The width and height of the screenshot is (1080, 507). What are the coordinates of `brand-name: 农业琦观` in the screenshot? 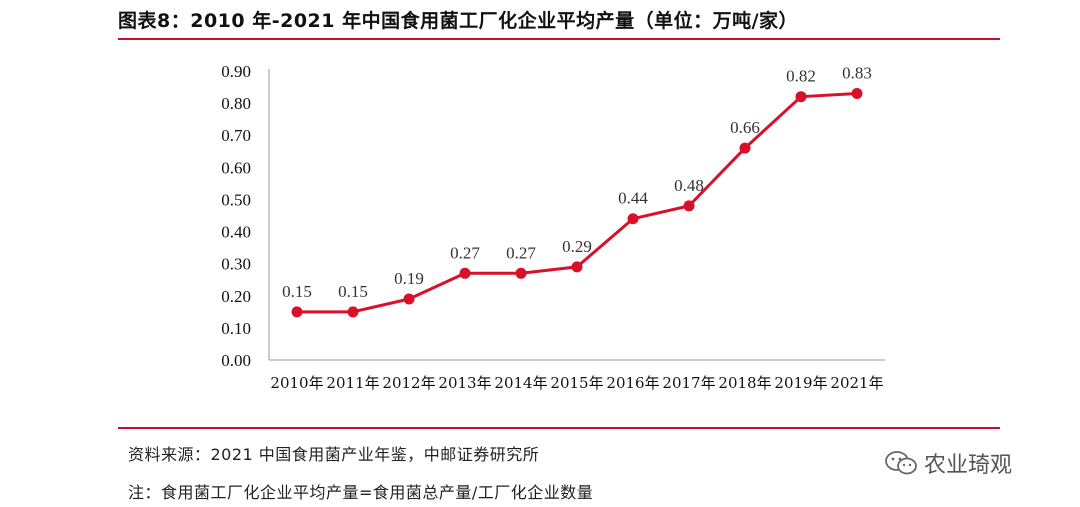 It's located at (968, 465).